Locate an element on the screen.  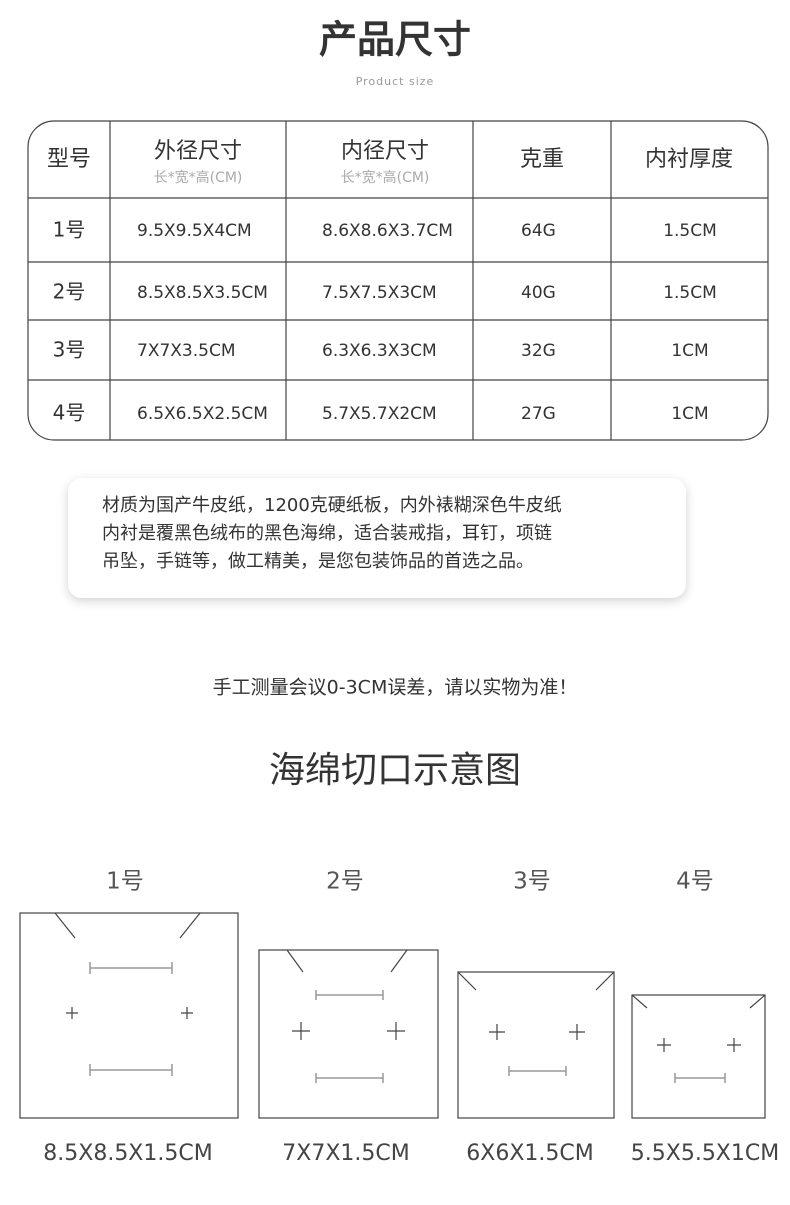
diagram-slits is located at coordinates (407, 1022).